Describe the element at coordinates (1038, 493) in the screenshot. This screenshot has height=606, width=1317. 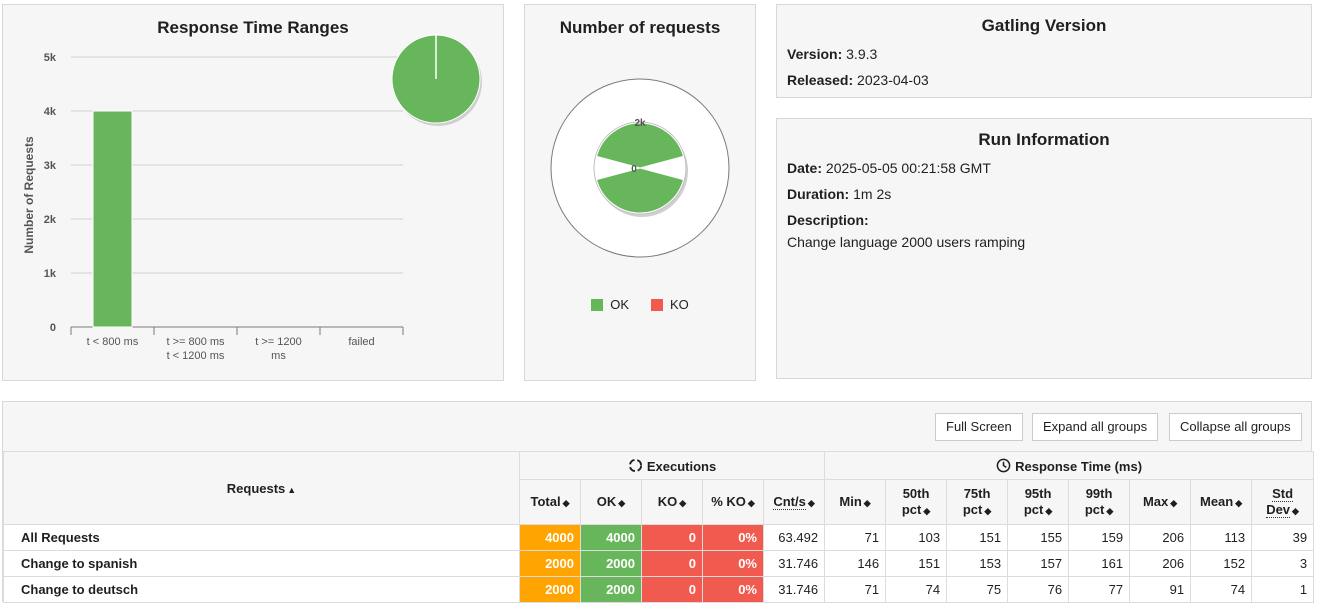
I see `col-p95-label: 95th` at that location.